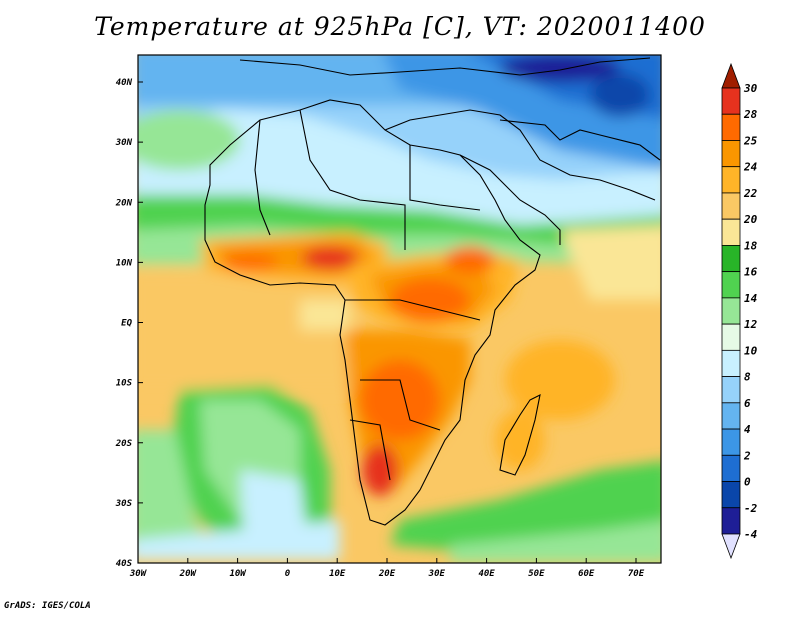 The width and height of the screenshot is (800, 618). I want to click on lat-tick-label: 40N, so click(124, 83).